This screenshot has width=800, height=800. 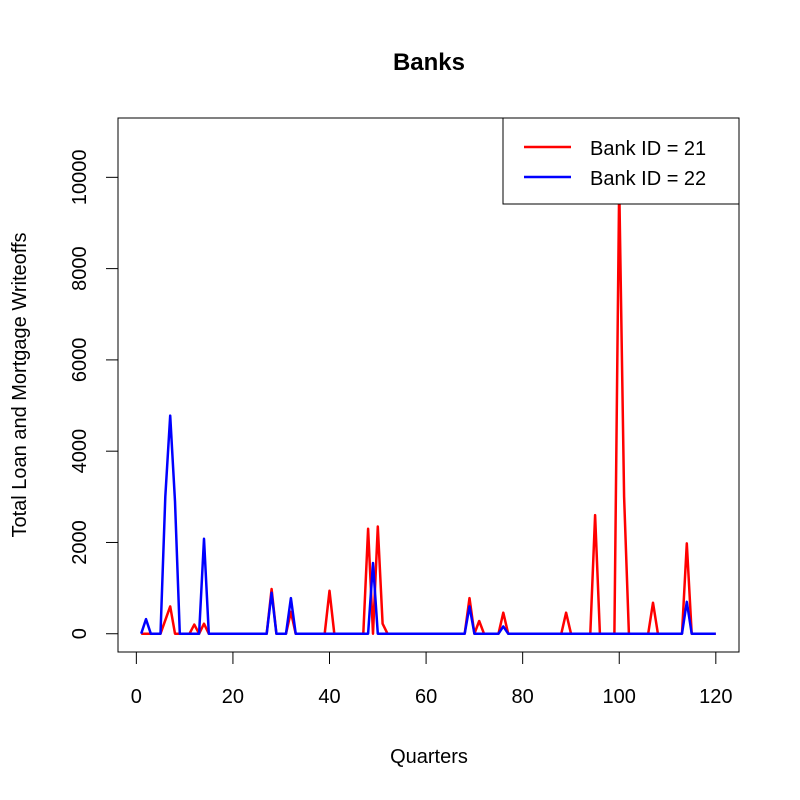 I want to click on y-axis: 0 2000 4000 6000 8000 10000, so click(x=94, y=394).